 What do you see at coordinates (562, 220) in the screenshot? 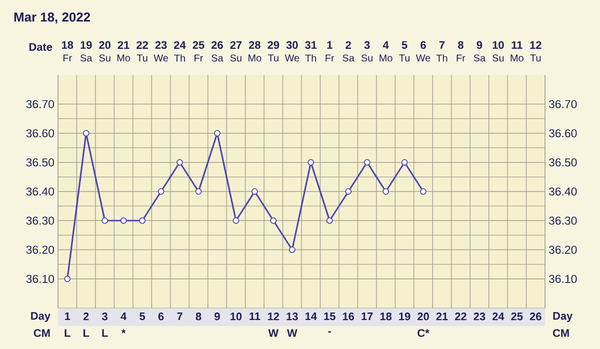
I see `y2-tick-label: 36.30` at bounding box center [562, 220].